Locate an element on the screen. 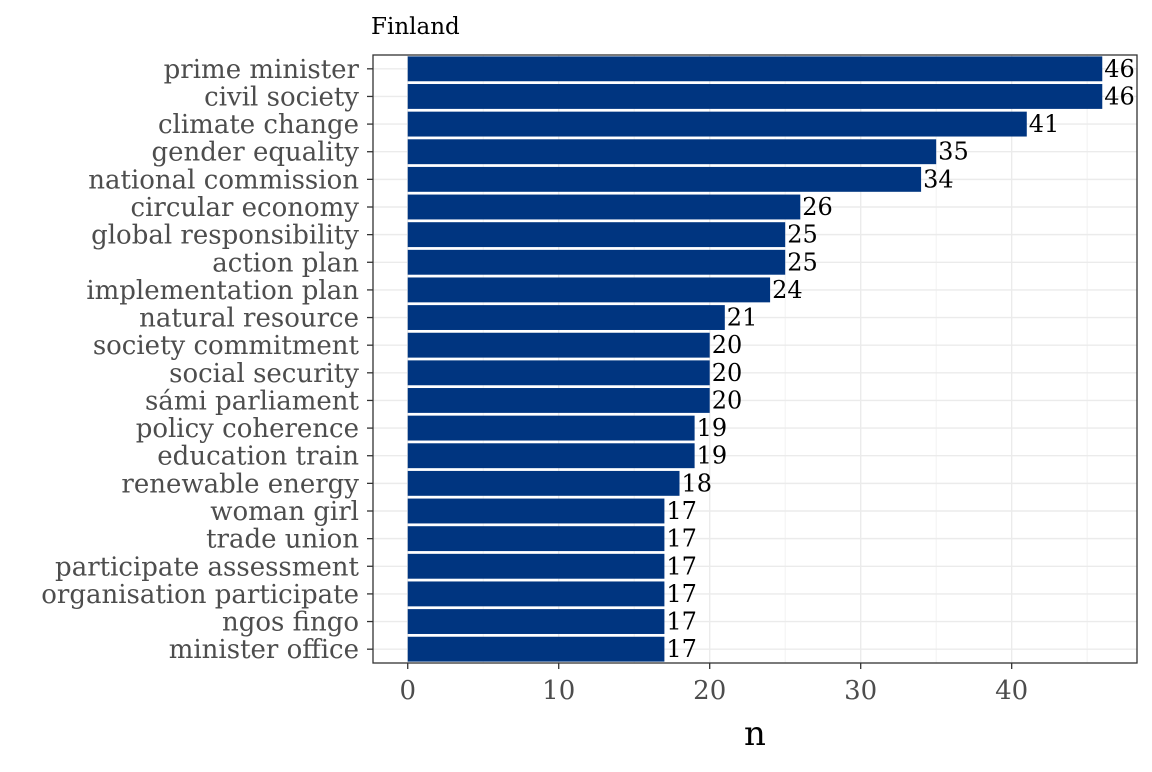  y-tick-label: renewable energy is located at coordinates (240, 484).